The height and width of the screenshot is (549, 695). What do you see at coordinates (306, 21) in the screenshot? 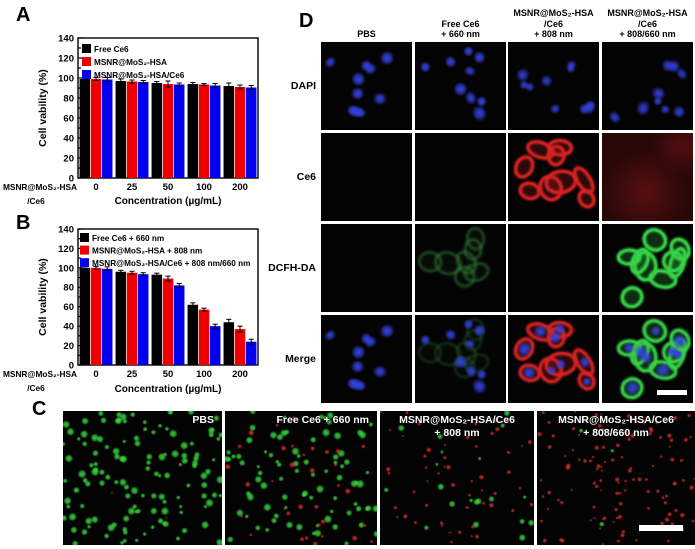
I see `panel-d-label: D` at bounding box center [306, 21].